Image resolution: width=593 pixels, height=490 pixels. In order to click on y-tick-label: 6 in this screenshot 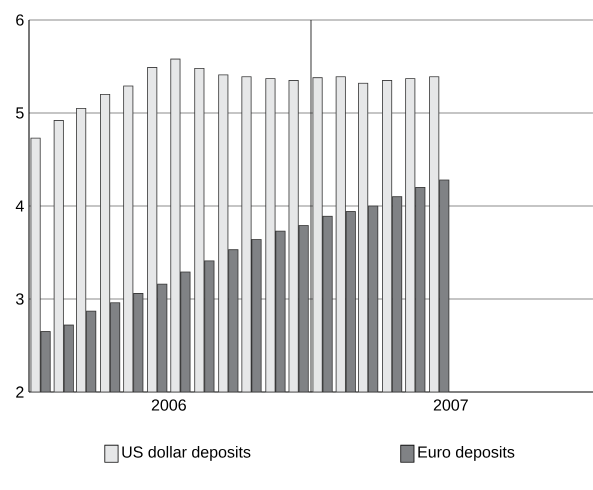, I will do `click(20, 20)`.